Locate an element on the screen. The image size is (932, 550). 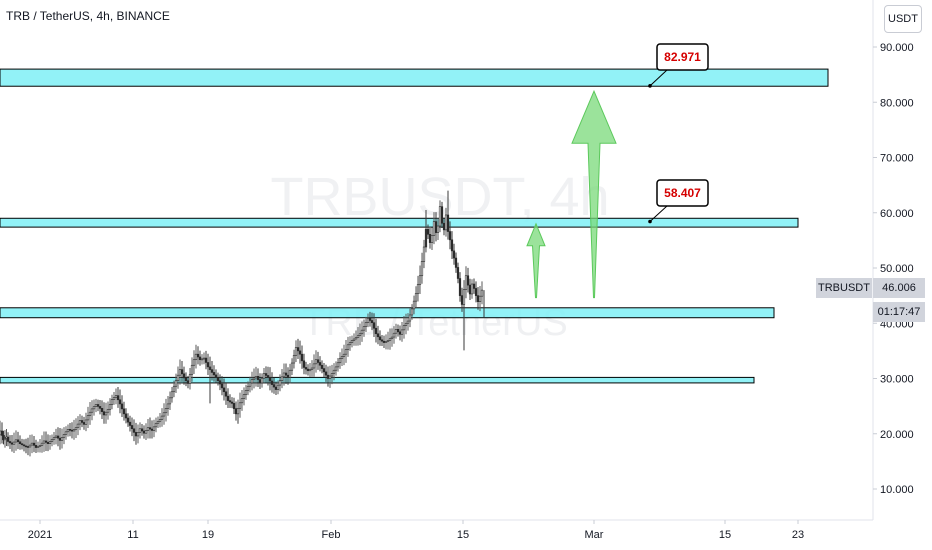
currency-button: USDT is located at coordinates (903, 19).